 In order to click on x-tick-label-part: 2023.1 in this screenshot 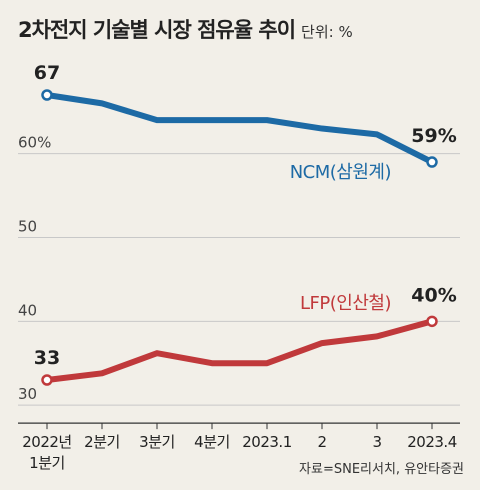, I will do `click(267, 442)`.